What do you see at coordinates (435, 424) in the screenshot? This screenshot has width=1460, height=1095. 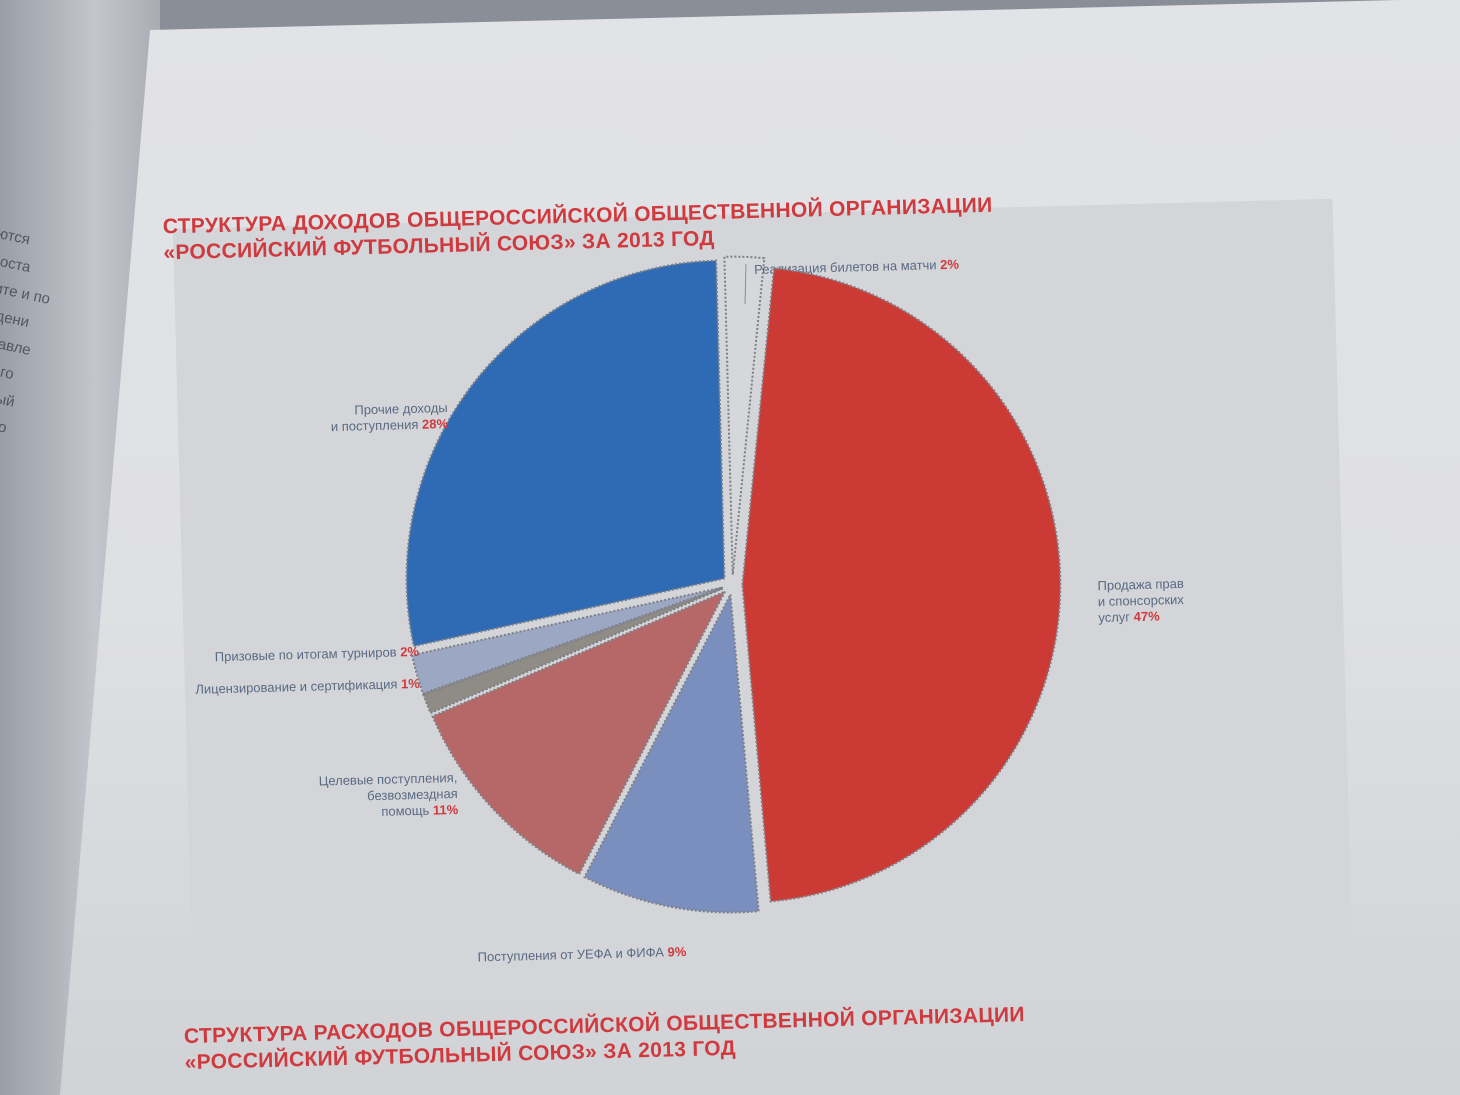 I see `slice-percent: 28%` at bounding box center [435, 424].